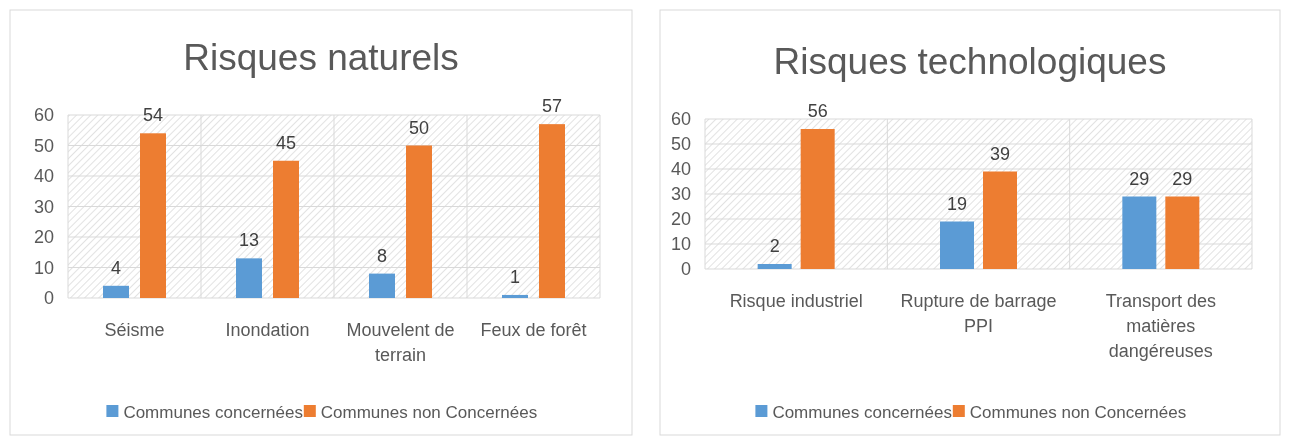 The width and height of the screenshot is (1290, 446). Describe the element at coordinates (134, 330) in the screenshot. I see `x-tick-label: Séisme` at that location.